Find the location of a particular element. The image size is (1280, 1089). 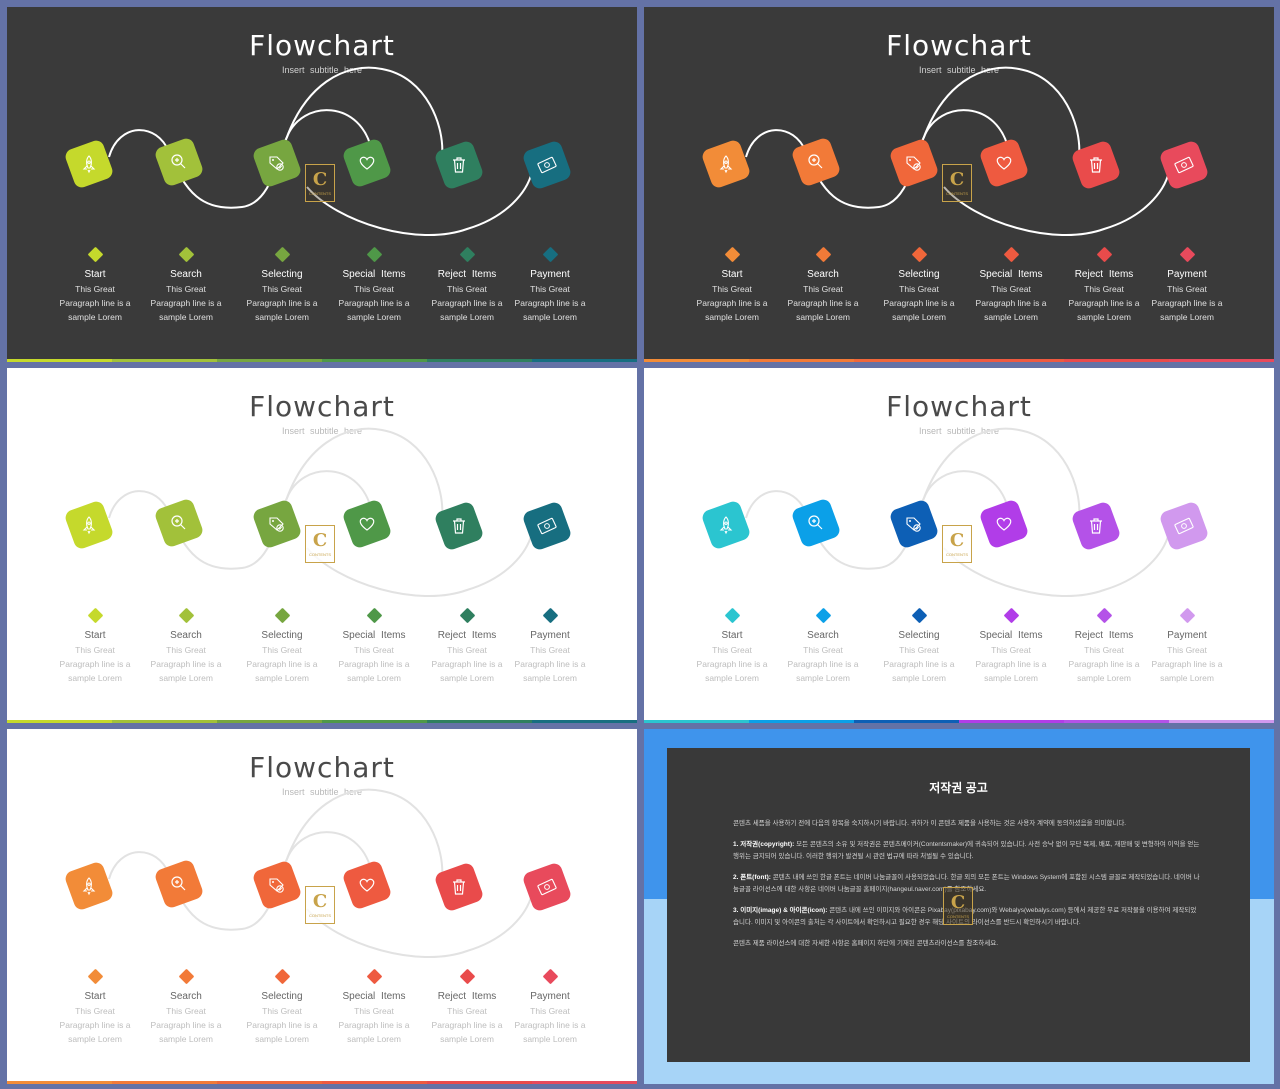

notice-image-head: 3. 이미지(image) & 아이콘(icon): is located at coordinates (780, 910).